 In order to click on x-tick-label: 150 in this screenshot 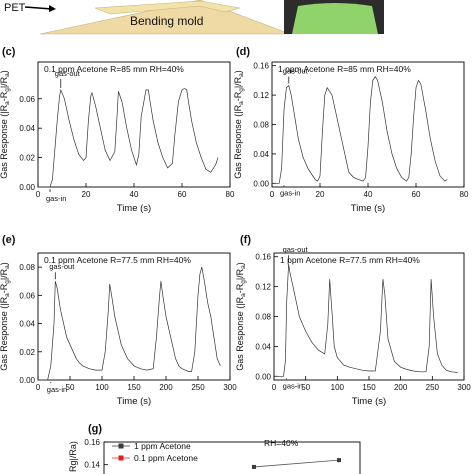, I will do `click(134, 387)`.